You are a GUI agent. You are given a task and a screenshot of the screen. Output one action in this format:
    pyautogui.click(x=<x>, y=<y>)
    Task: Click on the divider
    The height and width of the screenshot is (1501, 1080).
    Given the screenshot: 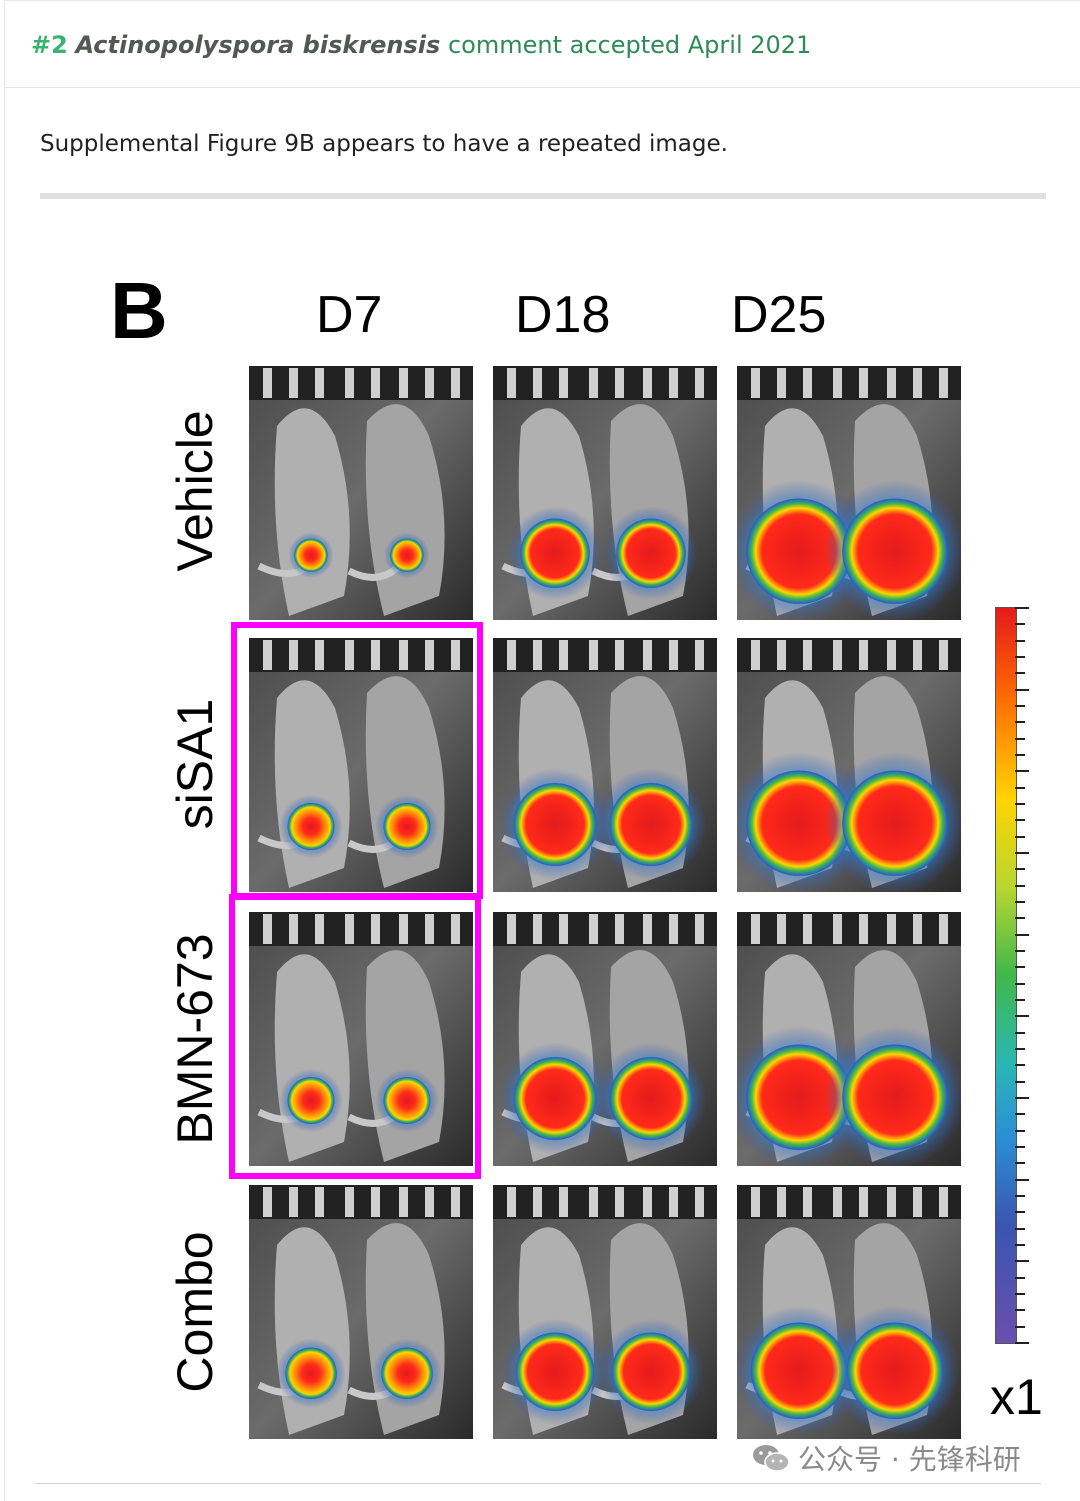 What is the action you would take?
    pyautogui.click(x=543, y=196)
    